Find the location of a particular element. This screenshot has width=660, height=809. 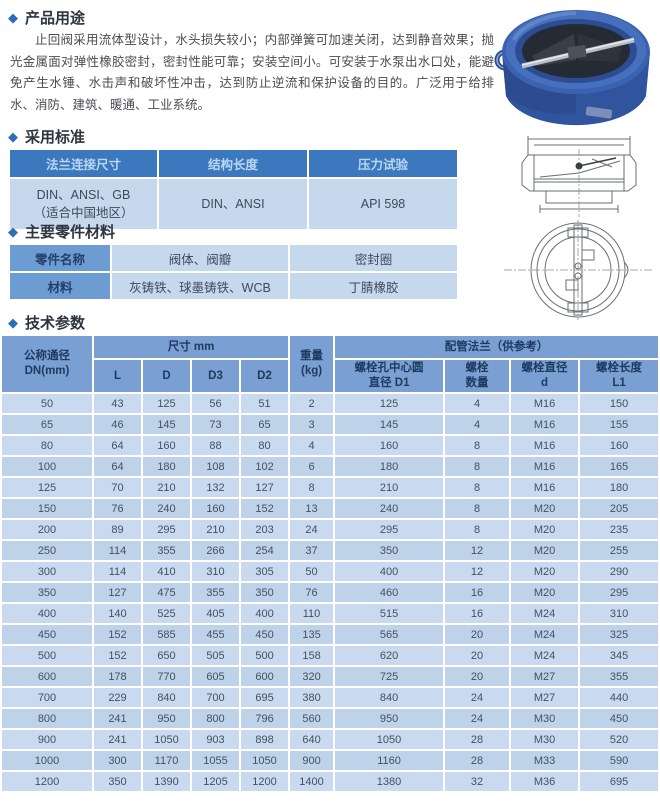

table-cell: 152 is located at coordinates (117, 655).